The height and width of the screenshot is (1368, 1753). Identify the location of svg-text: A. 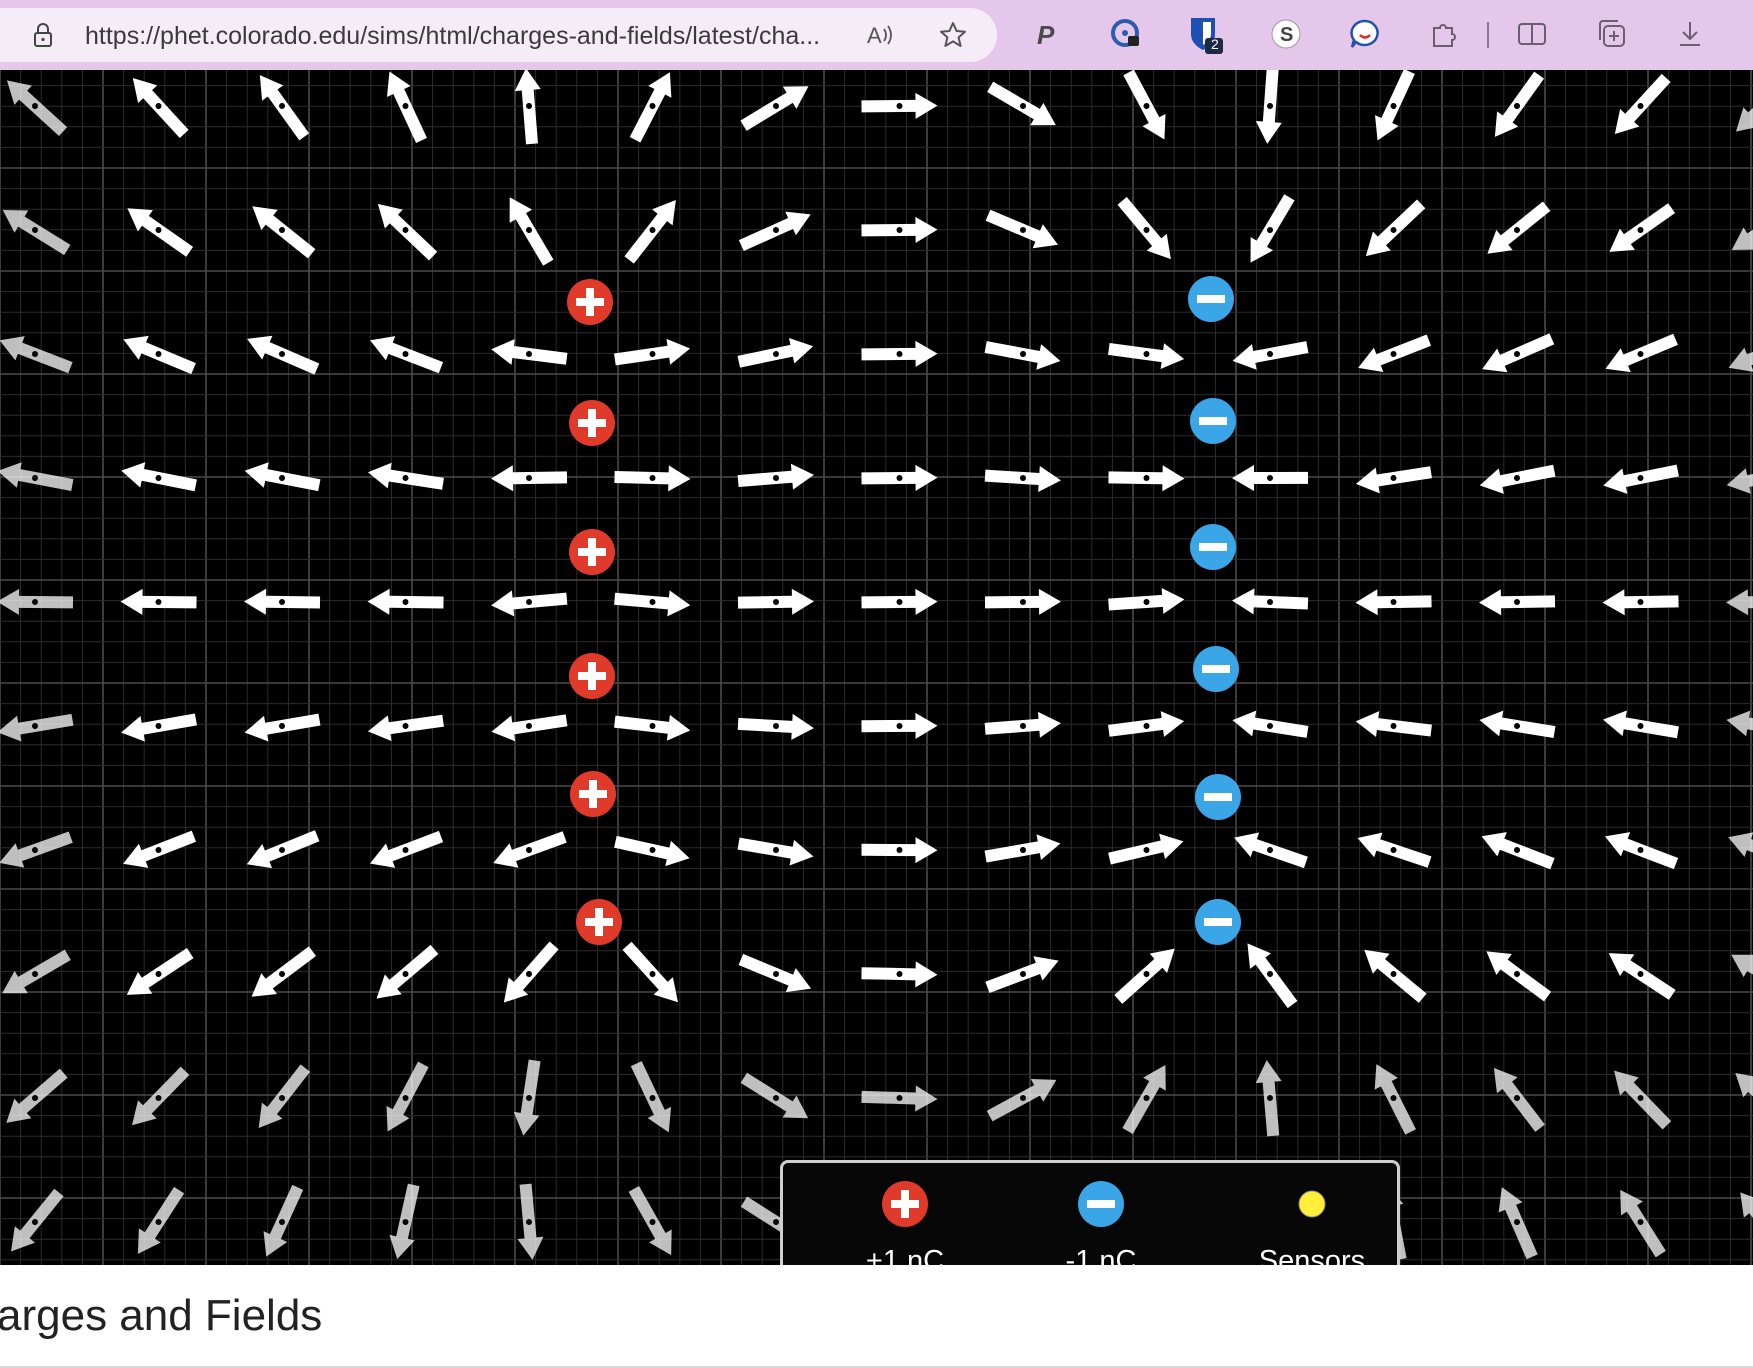
(874, 35).